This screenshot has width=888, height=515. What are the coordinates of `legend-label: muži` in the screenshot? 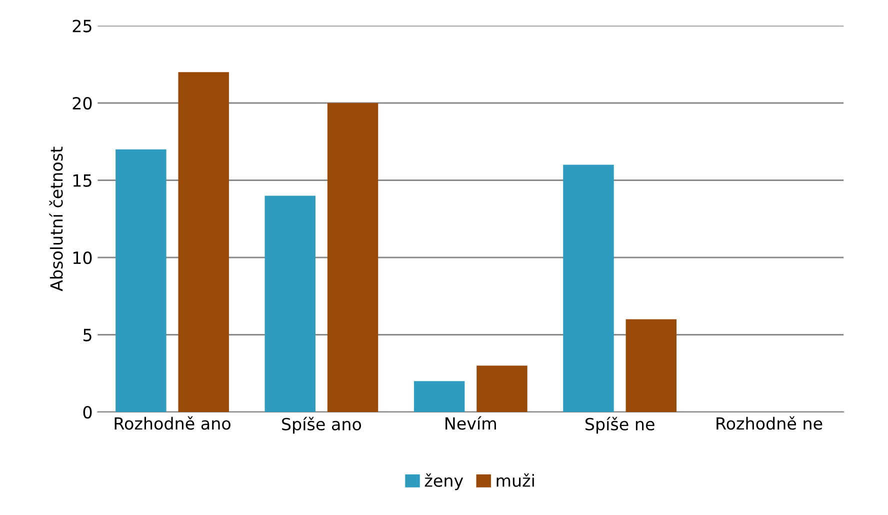 It's located at (515, 480).